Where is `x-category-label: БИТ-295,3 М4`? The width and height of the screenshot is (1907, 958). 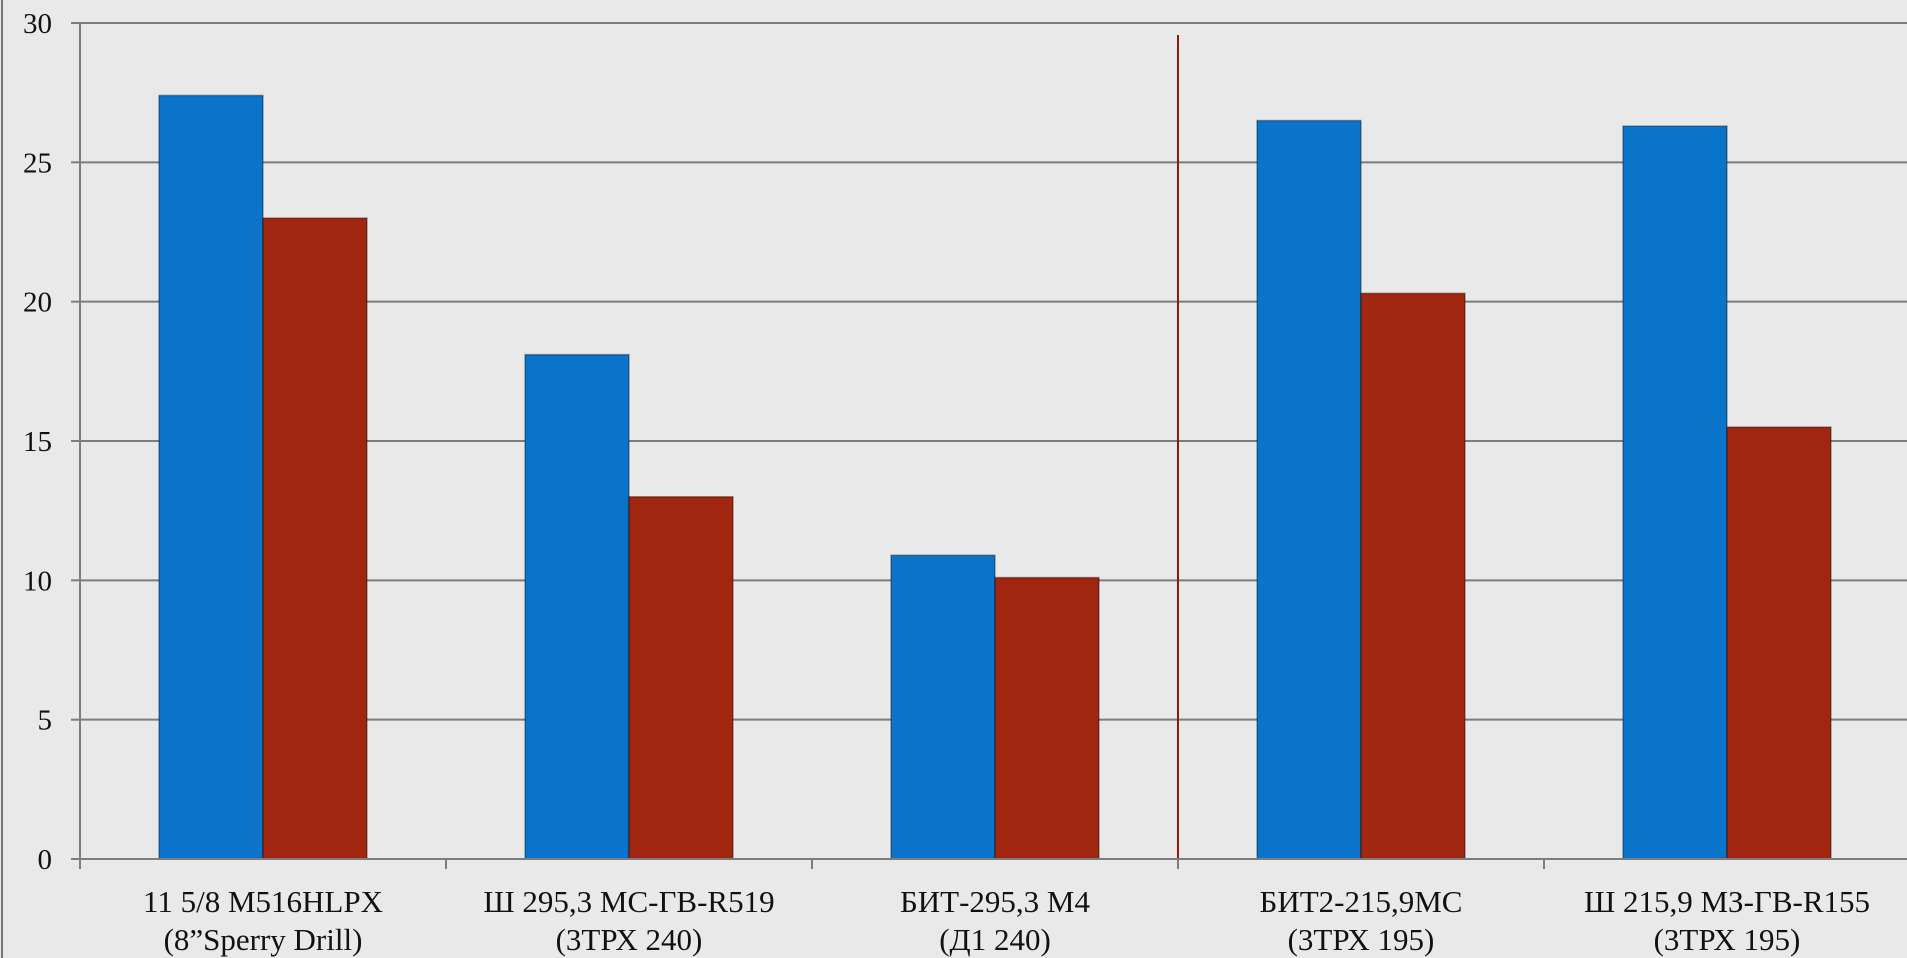
x-category-label: БИТ-295,3 М4 is located at coordinates (995, 901).